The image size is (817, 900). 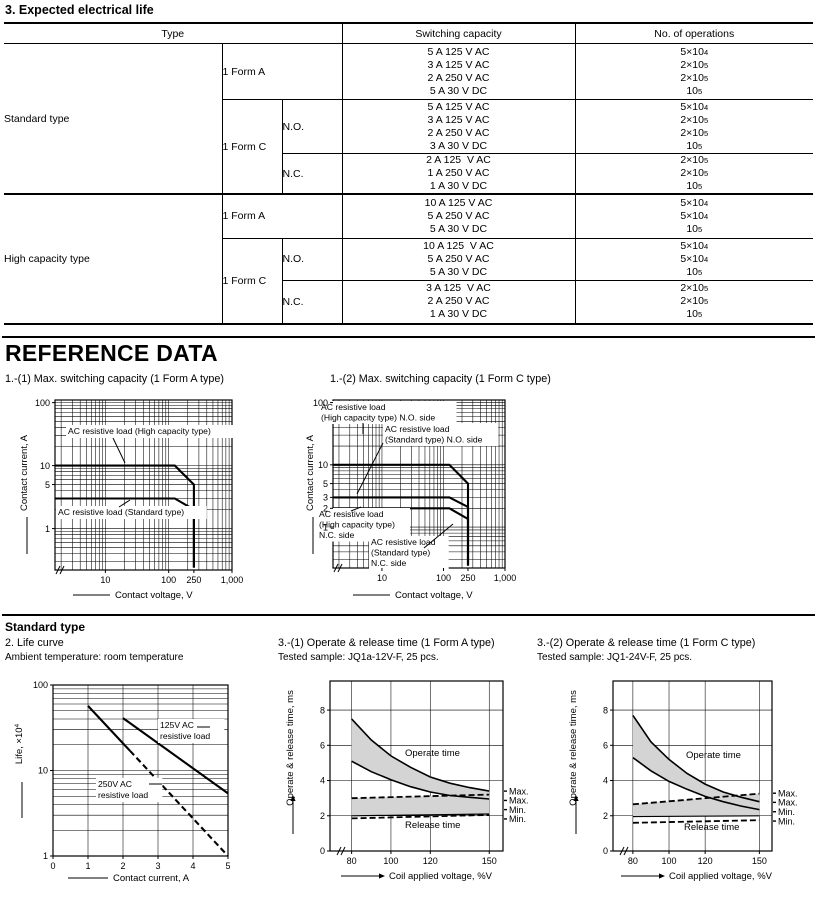 I want to click on svg-text: Life, ×104, so click(x=19, y=743).